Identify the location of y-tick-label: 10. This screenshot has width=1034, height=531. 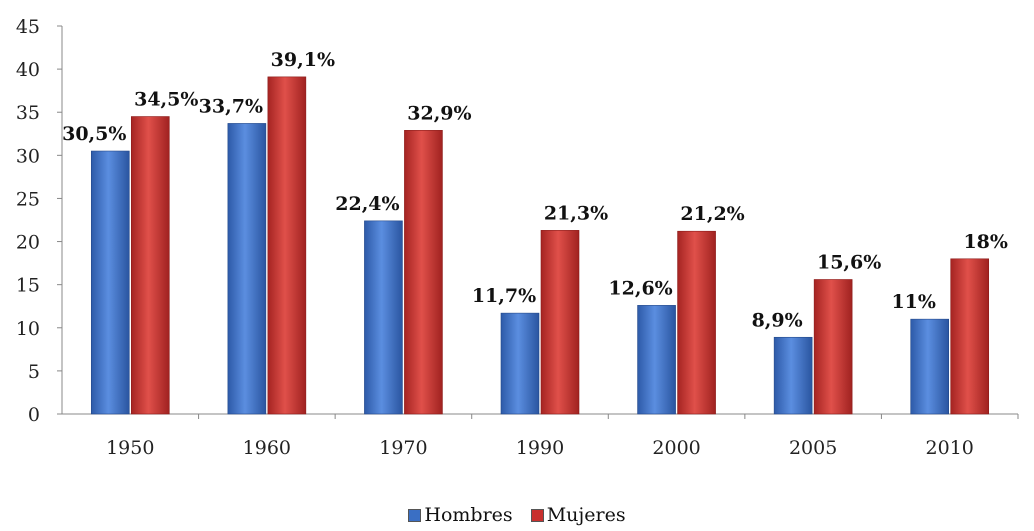
(28, 329).